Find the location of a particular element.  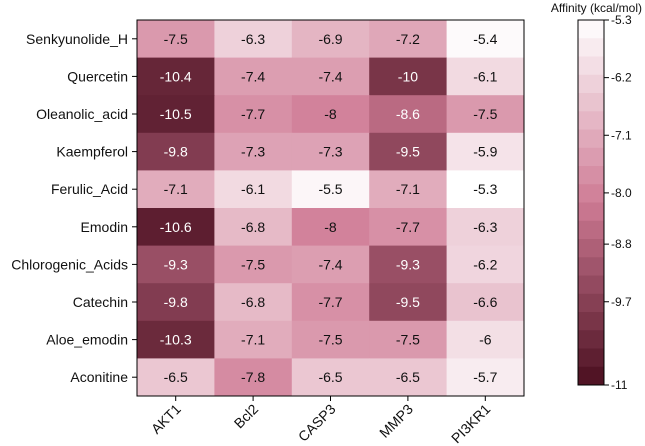

cell-value-label: -6.3 is located at coordinates (253, 39).